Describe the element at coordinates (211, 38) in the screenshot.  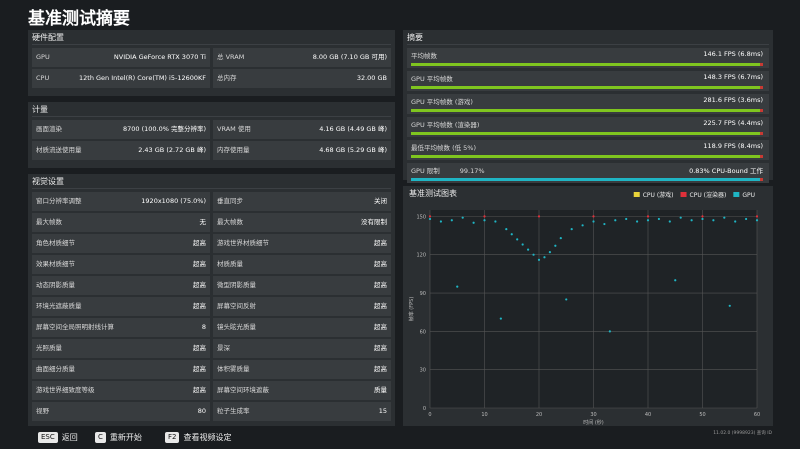
I see `panel-title: 硬件配置` at that location.